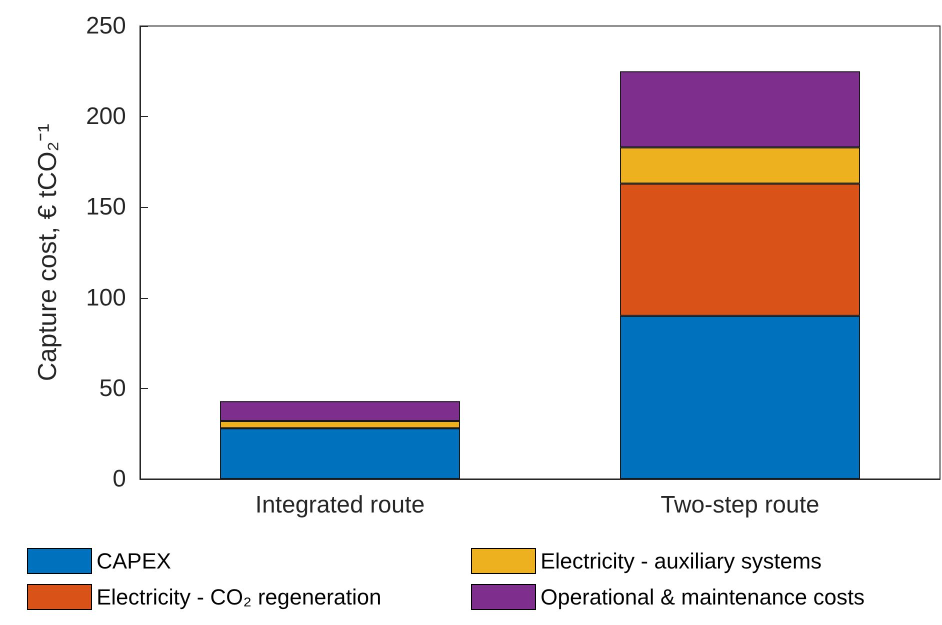  What do you see at coordinates (740, 505) in the screenshot?
I see `x-tick-label: Two-step route` at bounding box center [740, 505].